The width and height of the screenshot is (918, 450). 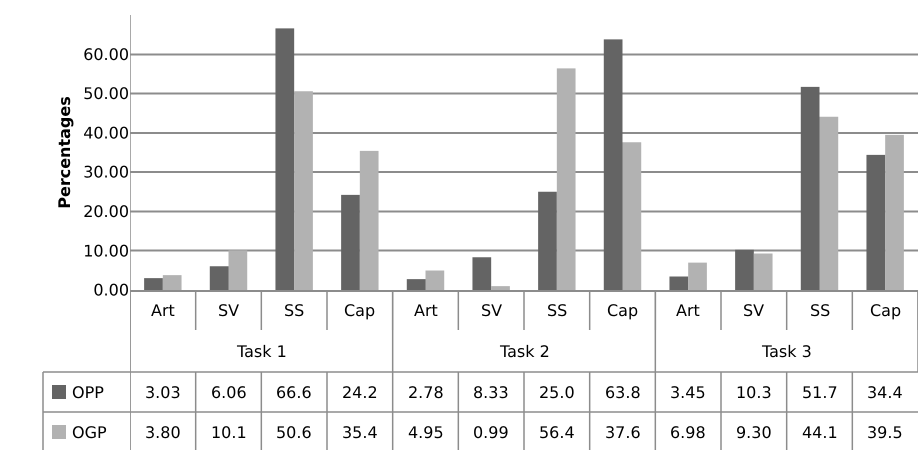 What do you see at coordinates (688, 392) in the screenshot?
I see `data-label: 3.45` at bounding box center [688, 392].